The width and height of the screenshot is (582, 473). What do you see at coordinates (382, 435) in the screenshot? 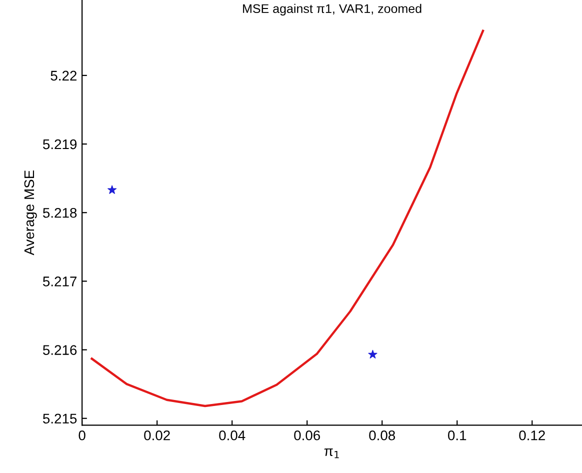
I see `x-tick-label: 0.08` at bounding box center [382, 435].